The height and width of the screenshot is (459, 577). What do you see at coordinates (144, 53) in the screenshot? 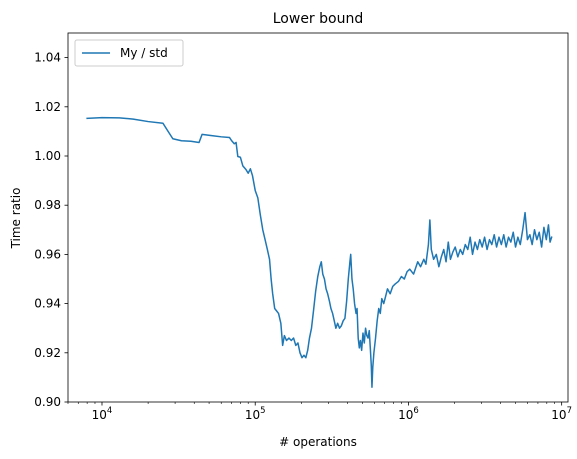
I see `legend-label: My / std` at bounding box center [144, 53].